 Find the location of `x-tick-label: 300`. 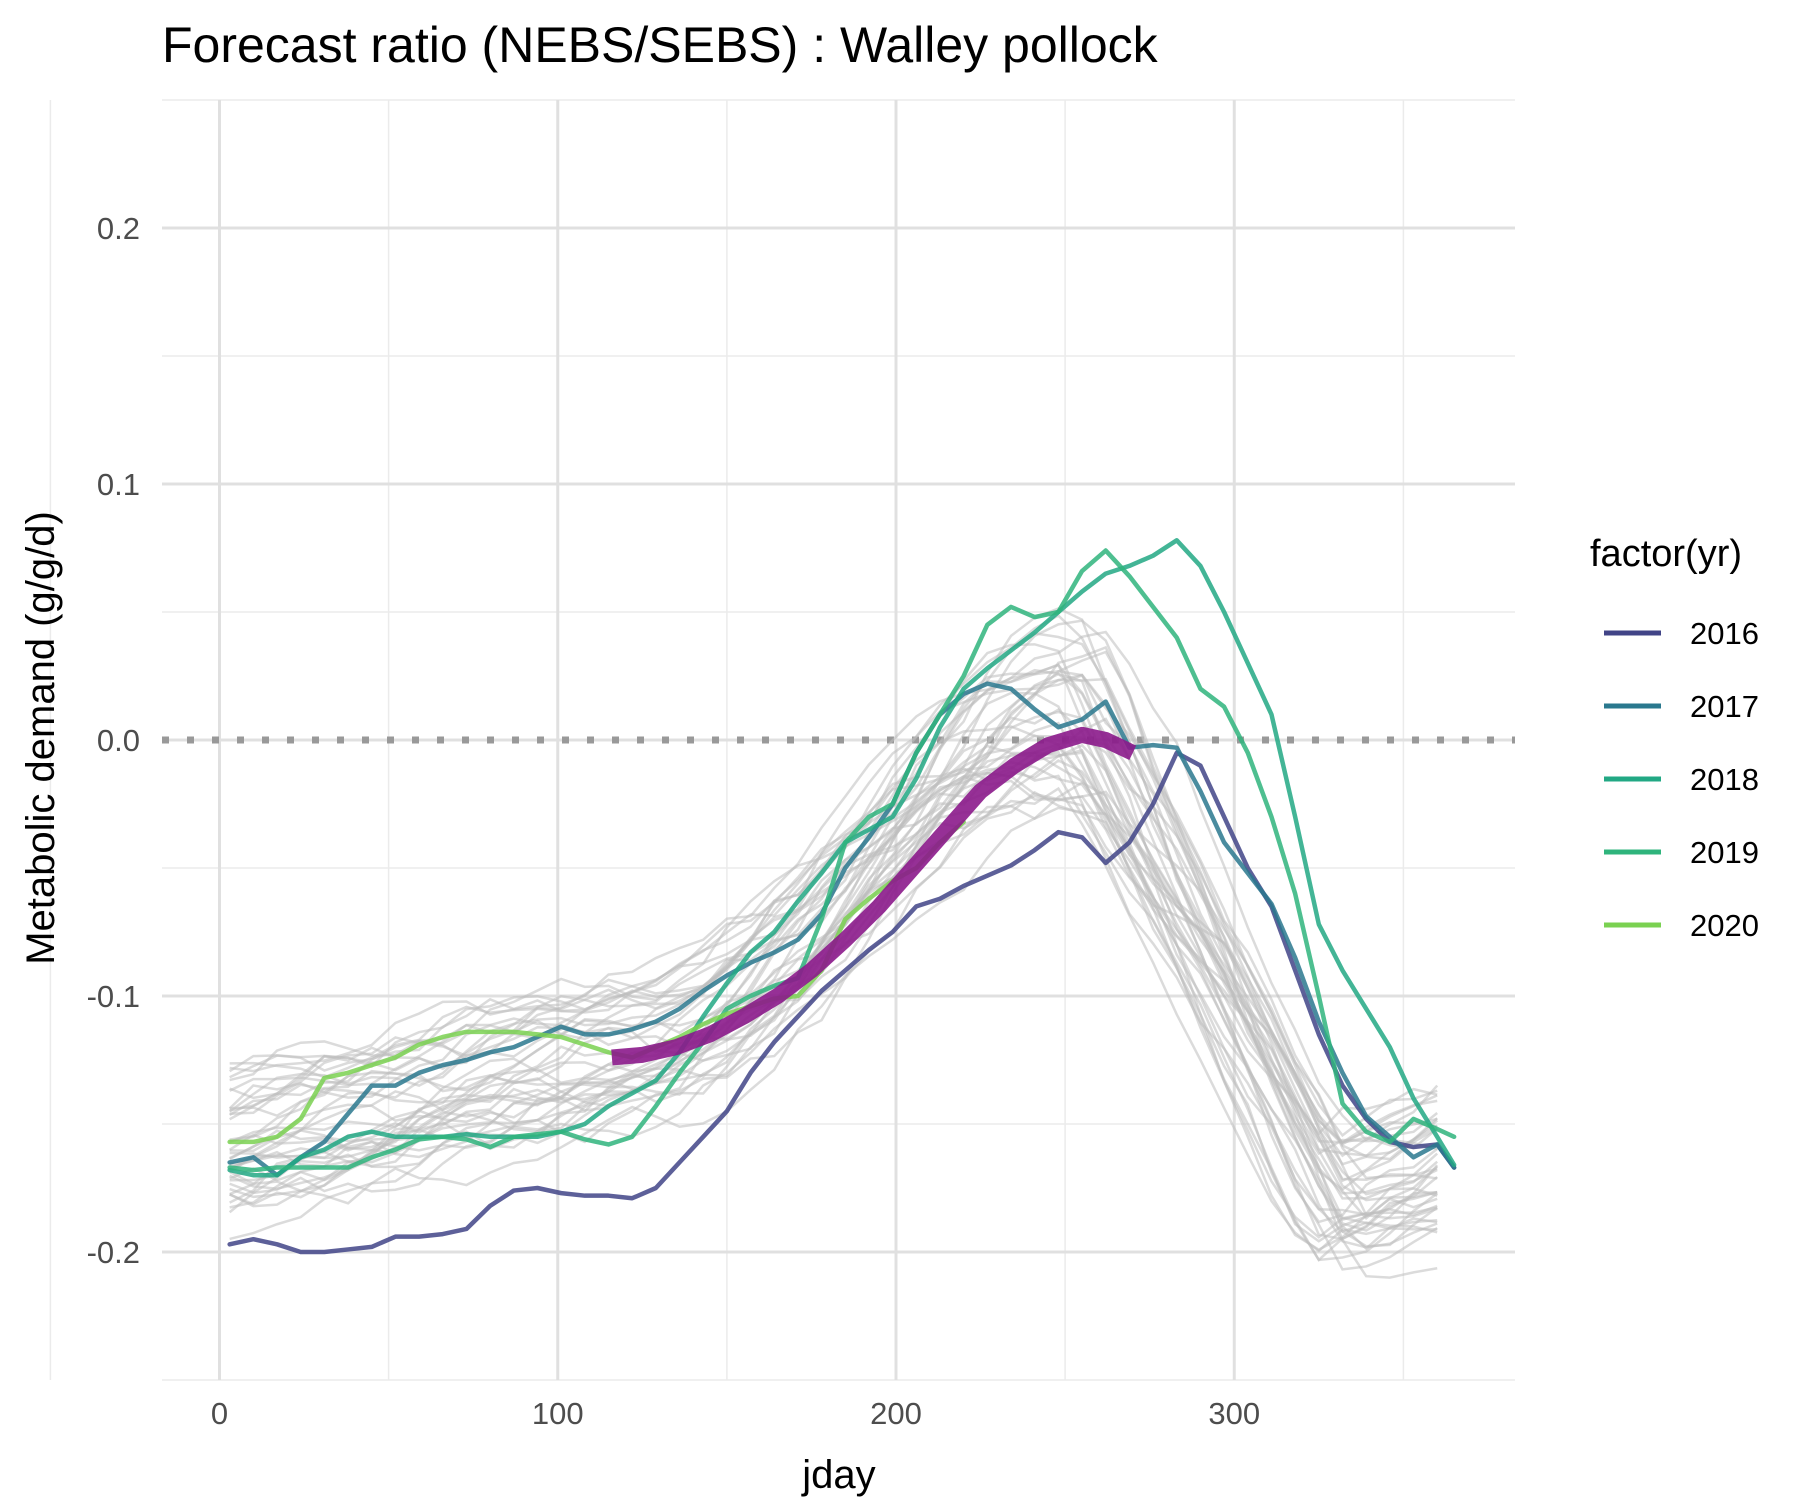

x-tick-label: 300 is located at coordinates (1234, 1413).